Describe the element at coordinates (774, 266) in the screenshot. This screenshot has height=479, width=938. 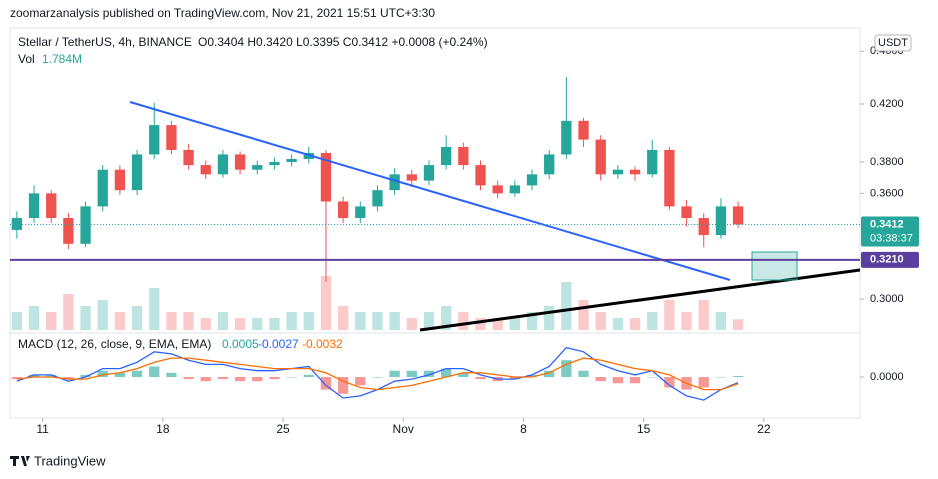
I see `target-box` at that location.